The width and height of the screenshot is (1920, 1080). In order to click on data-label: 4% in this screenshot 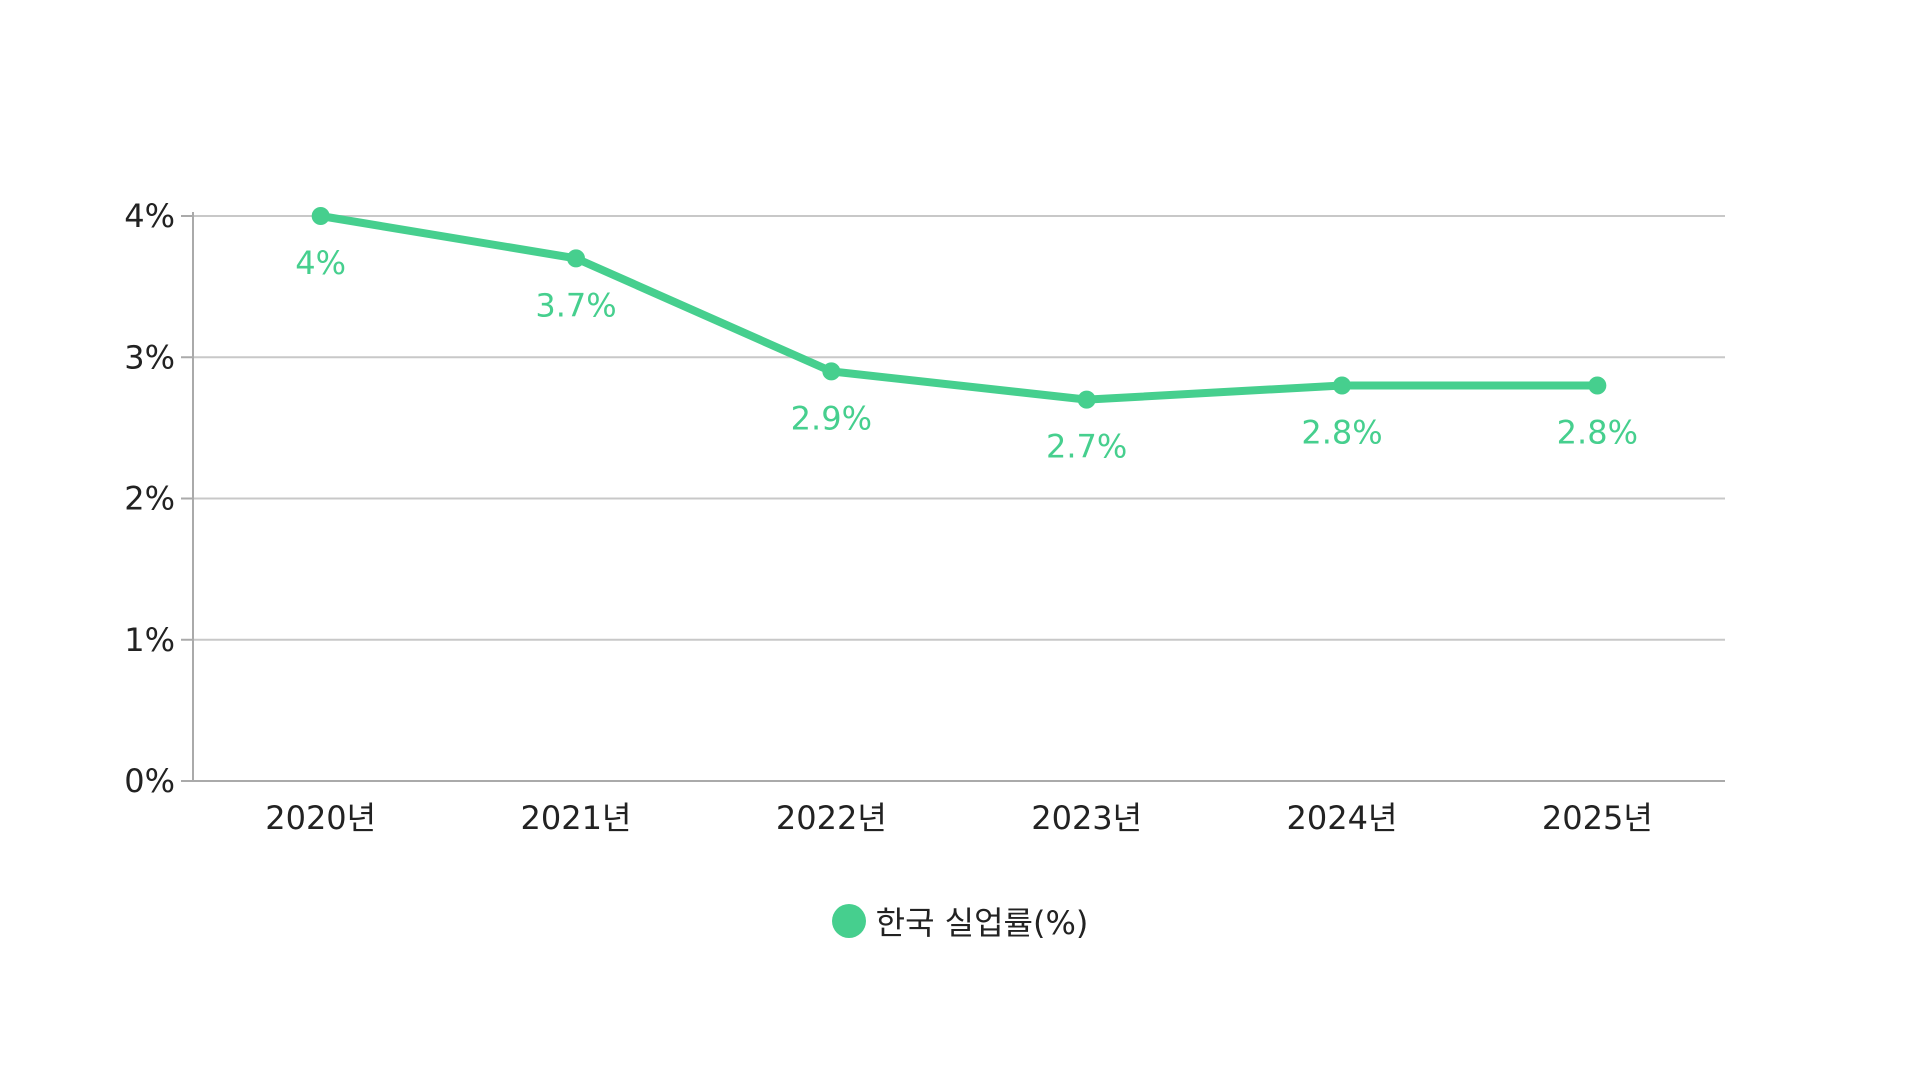, I will do `click(320, 263)`.